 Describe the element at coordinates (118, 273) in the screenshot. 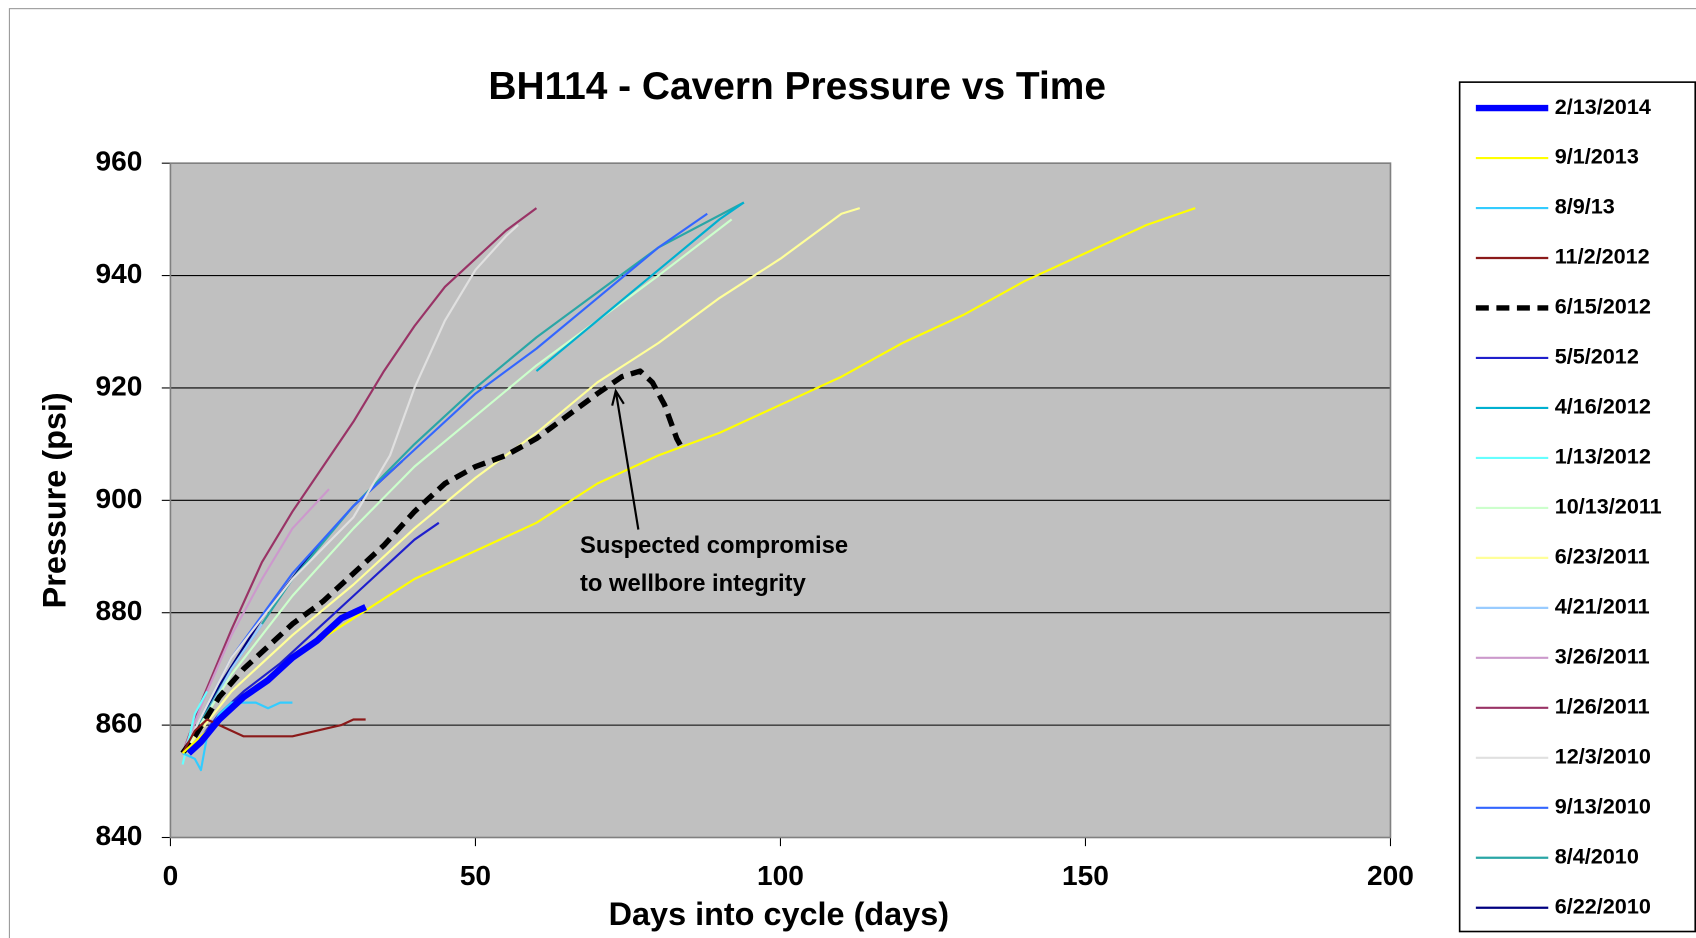

I see `y-tick-label: 940` at that location.